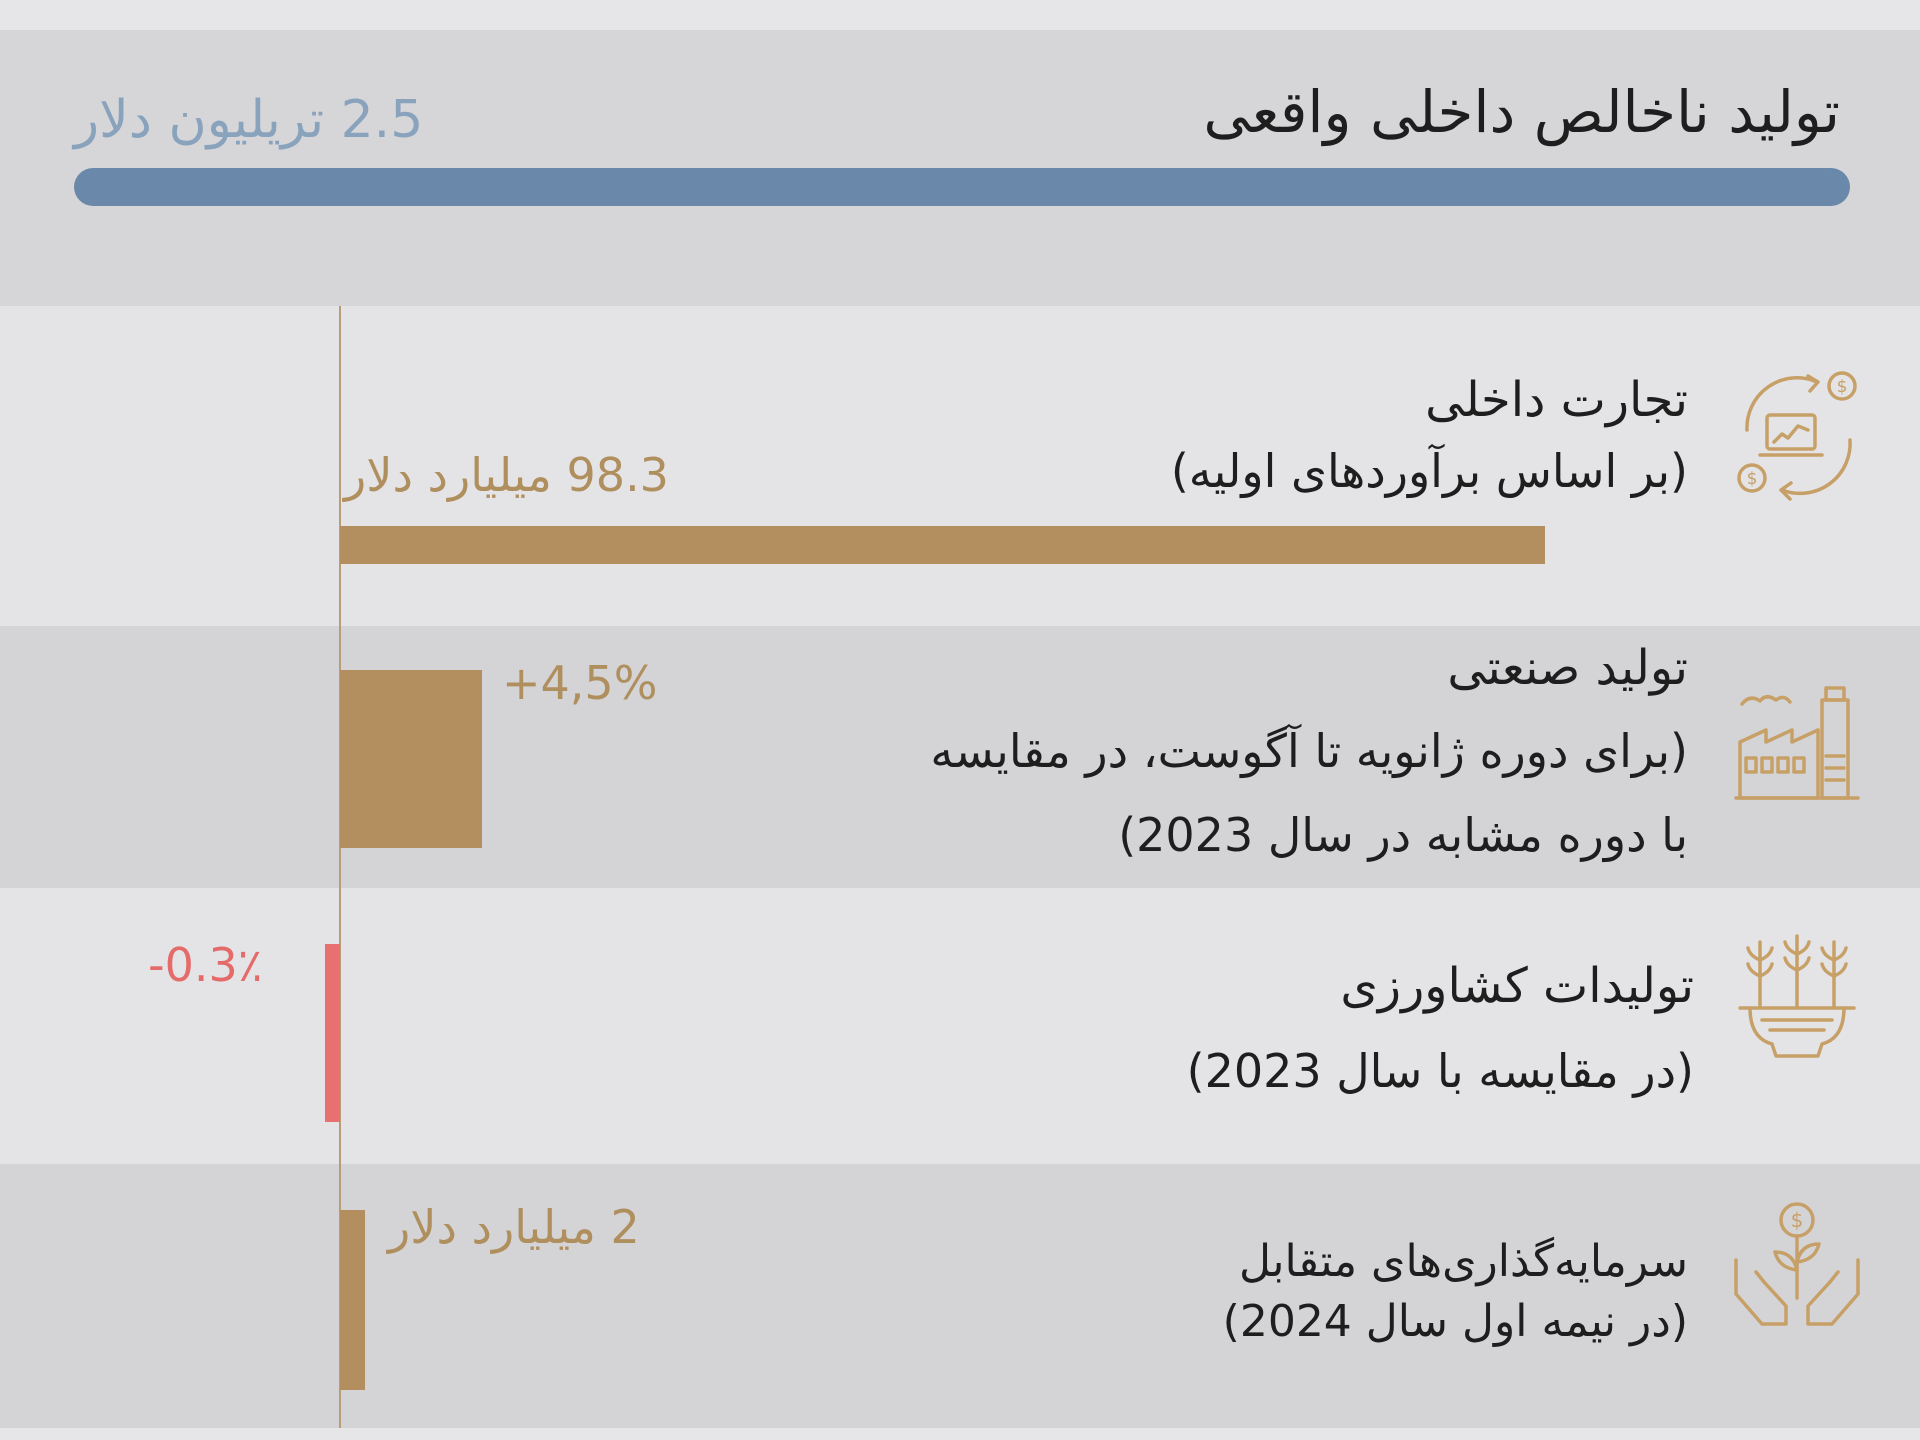 The image size is (1920, 1440). What do you see at coordinates (1517, 986) in the screenshot?
I see `row-title-agriculture: تولیدات کشاورزی` at bounding box center [1517, 986].